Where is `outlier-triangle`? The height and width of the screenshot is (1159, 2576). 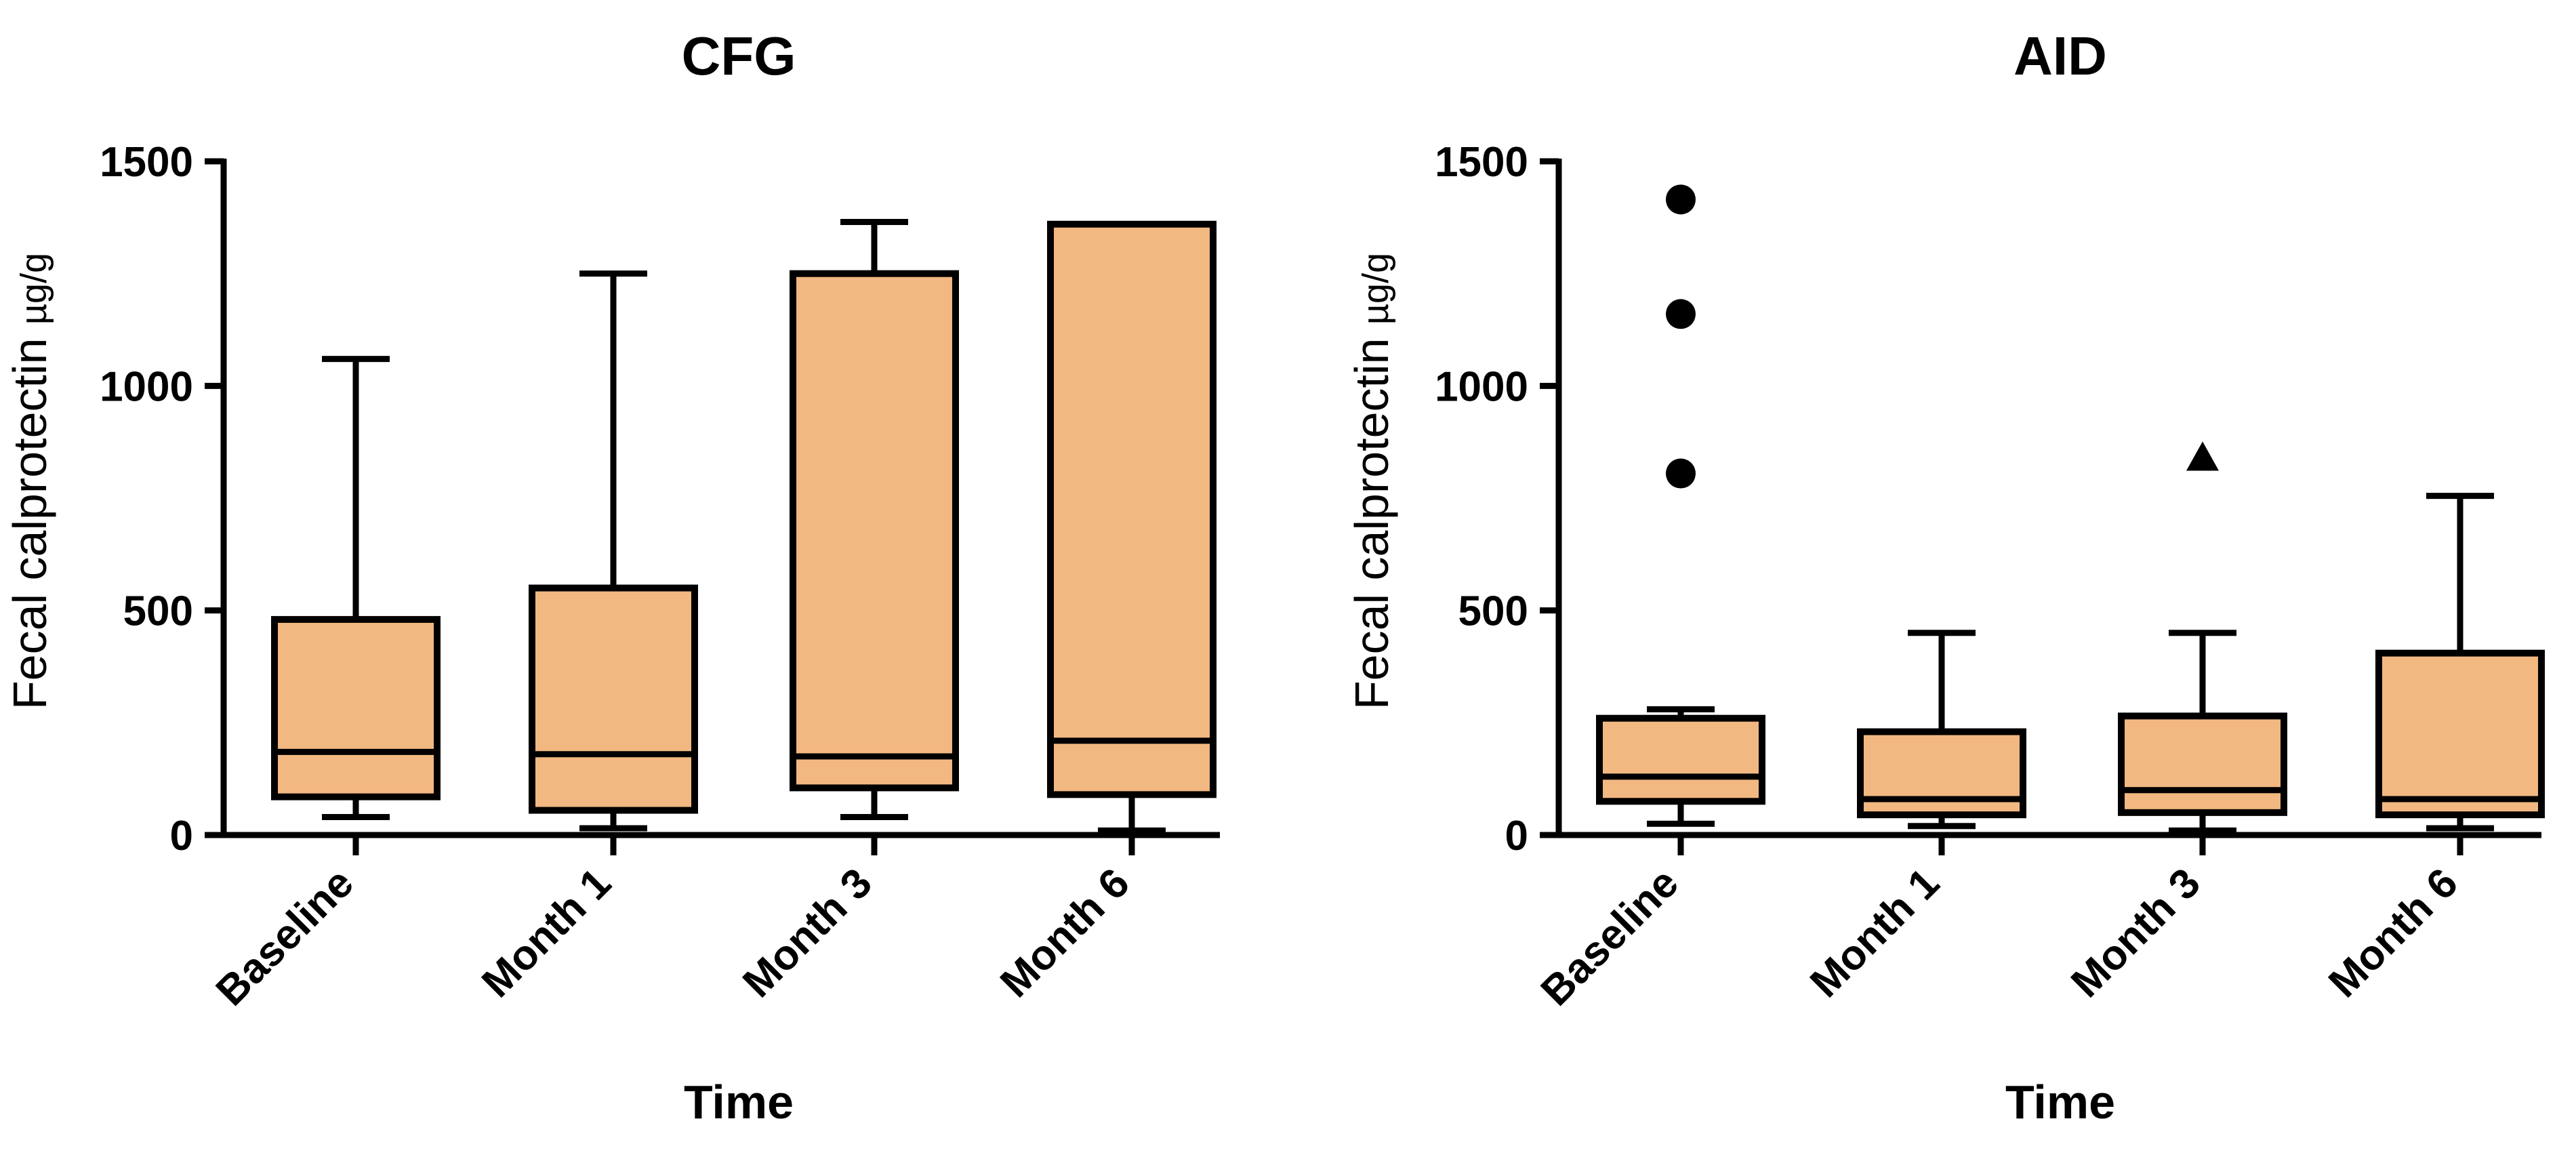 outlier-triangle is located at coordinates (2203, 456).